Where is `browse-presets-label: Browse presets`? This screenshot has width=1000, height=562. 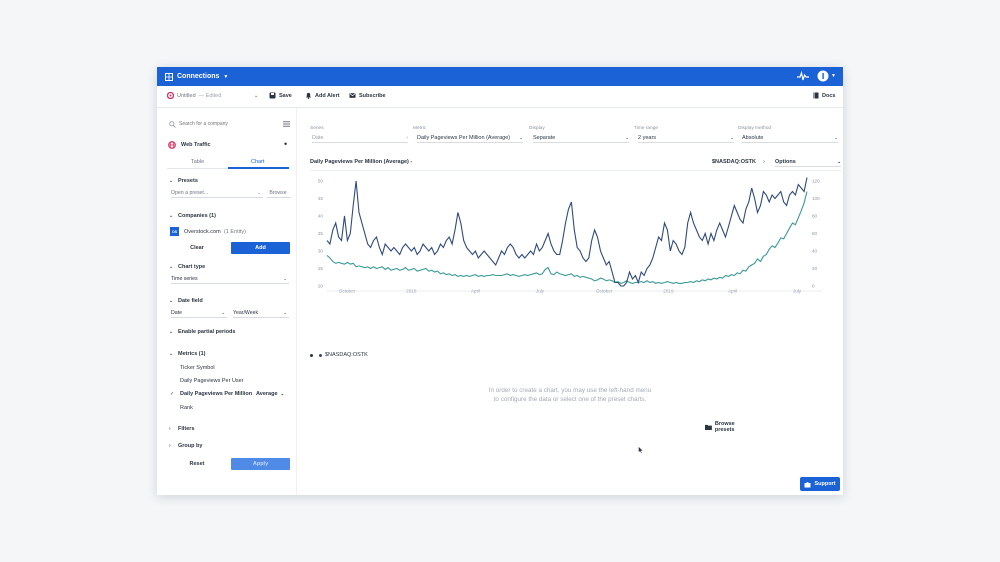 browse-presets-label: Browse presets is located at coordinates (724, 426).